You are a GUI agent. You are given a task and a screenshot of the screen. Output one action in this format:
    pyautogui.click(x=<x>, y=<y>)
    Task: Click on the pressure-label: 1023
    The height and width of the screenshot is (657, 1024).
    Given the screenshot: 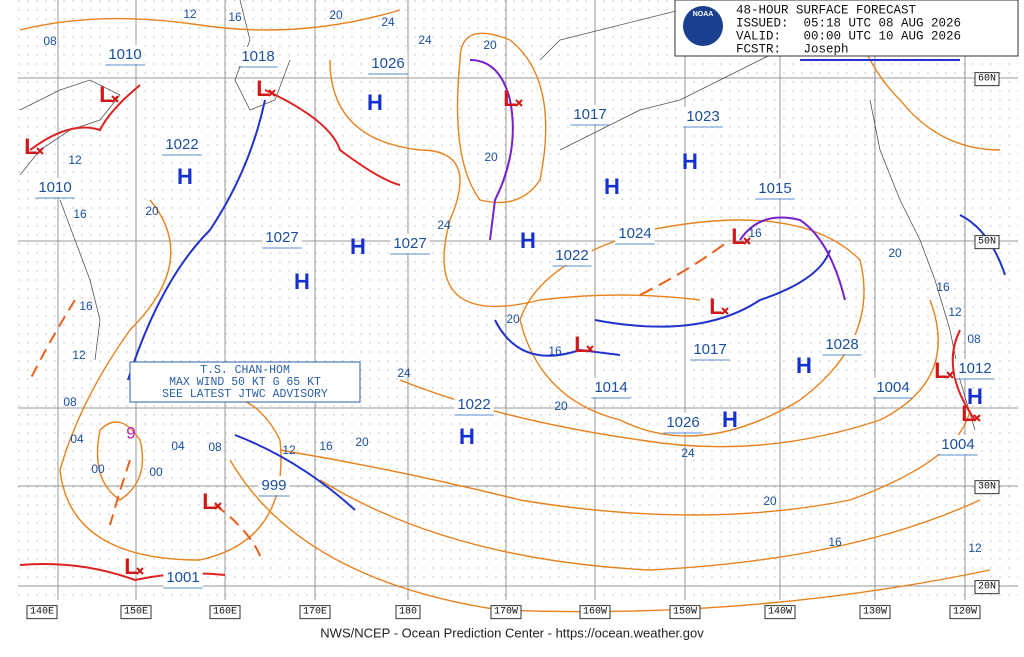 What is the action you would take?
    pyautogui.click(x=702, y=116)
    